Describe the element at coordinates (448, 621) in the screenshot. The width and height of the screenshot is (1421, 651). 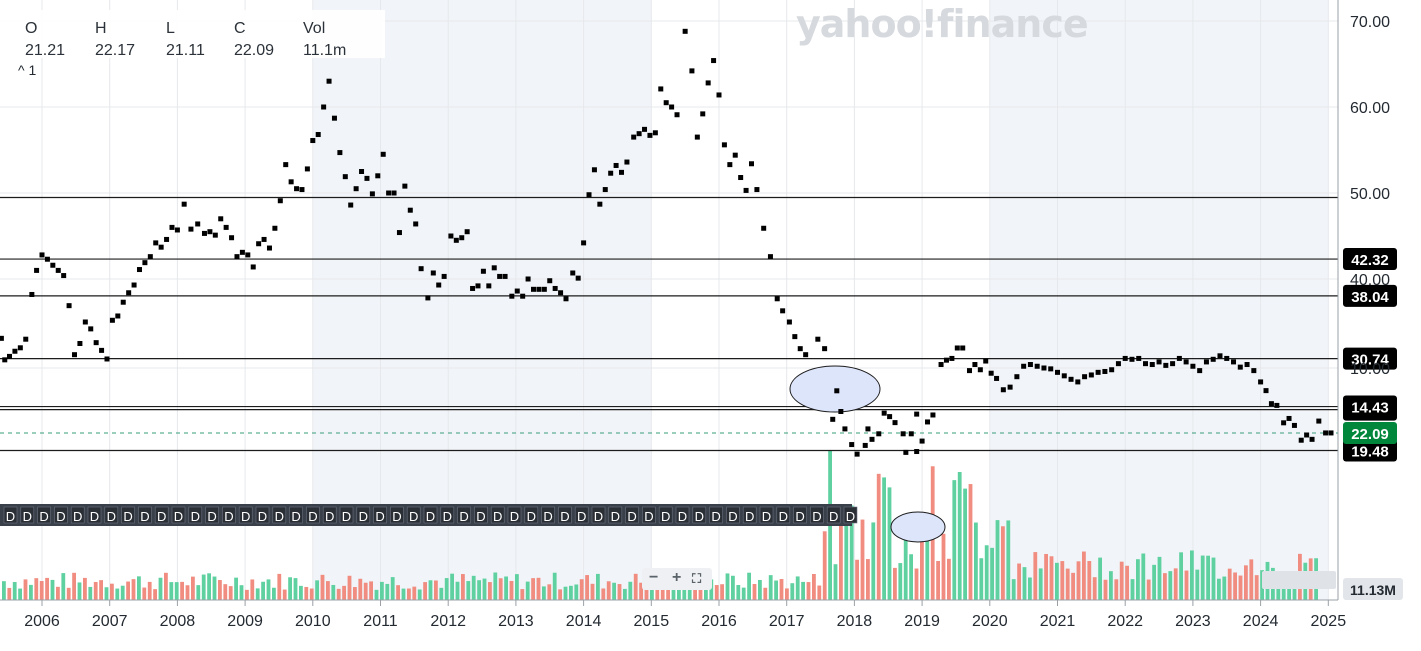
I see `x-tick-label: 2012` at that location.